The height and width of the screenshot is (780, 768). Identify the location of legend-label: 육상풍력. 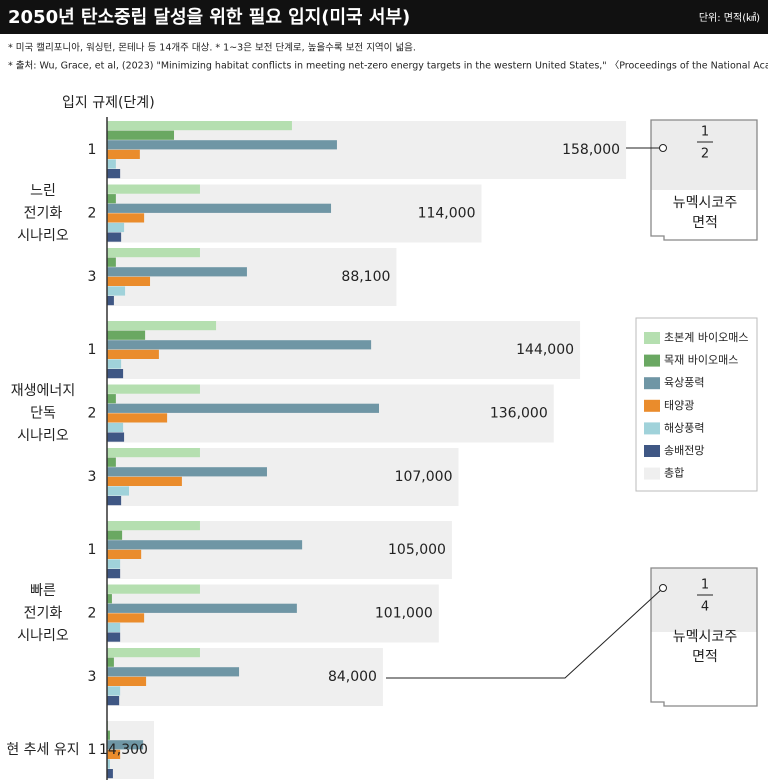
(684, 382).